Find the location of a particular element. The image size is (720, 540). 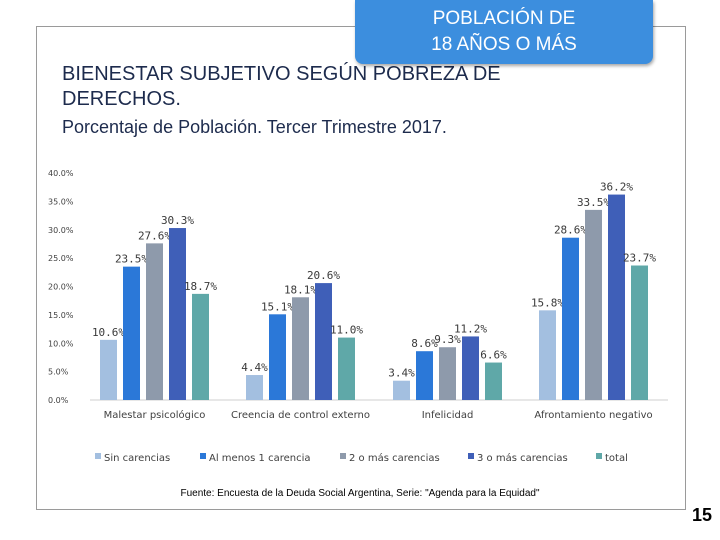

badge-line-2: 18 AÑOS O MÁS is located at coordinates (504, 44).